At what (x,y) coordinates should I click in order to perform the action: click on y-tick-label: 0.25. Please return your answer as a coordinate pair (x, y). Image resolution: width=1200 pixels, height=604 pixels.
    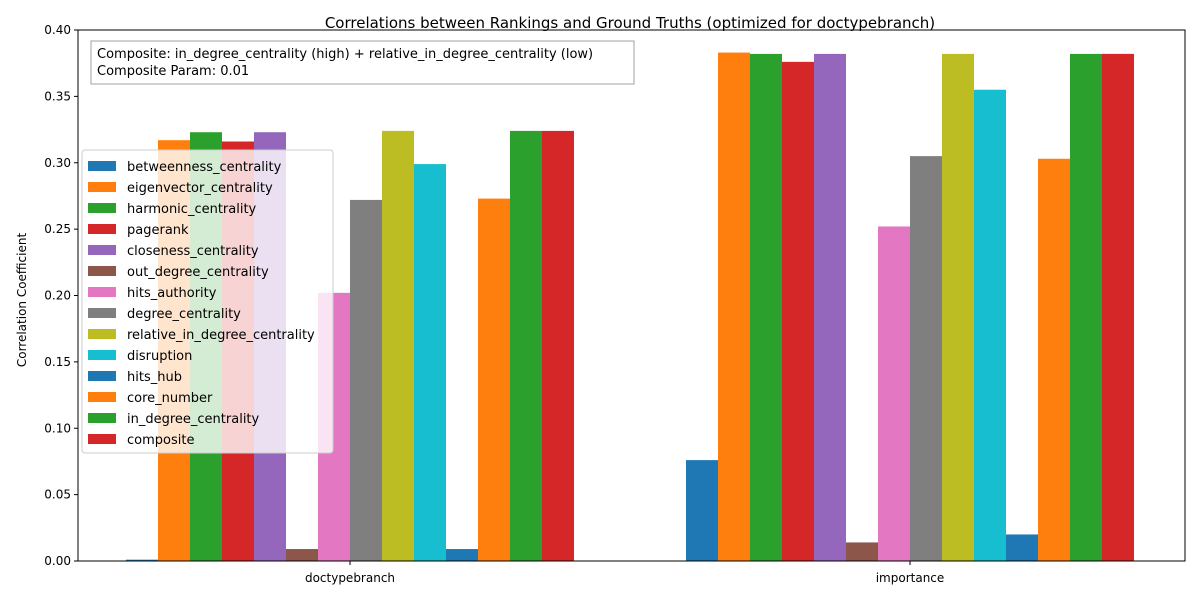
    Looking at the image, I should click on (57, 229).